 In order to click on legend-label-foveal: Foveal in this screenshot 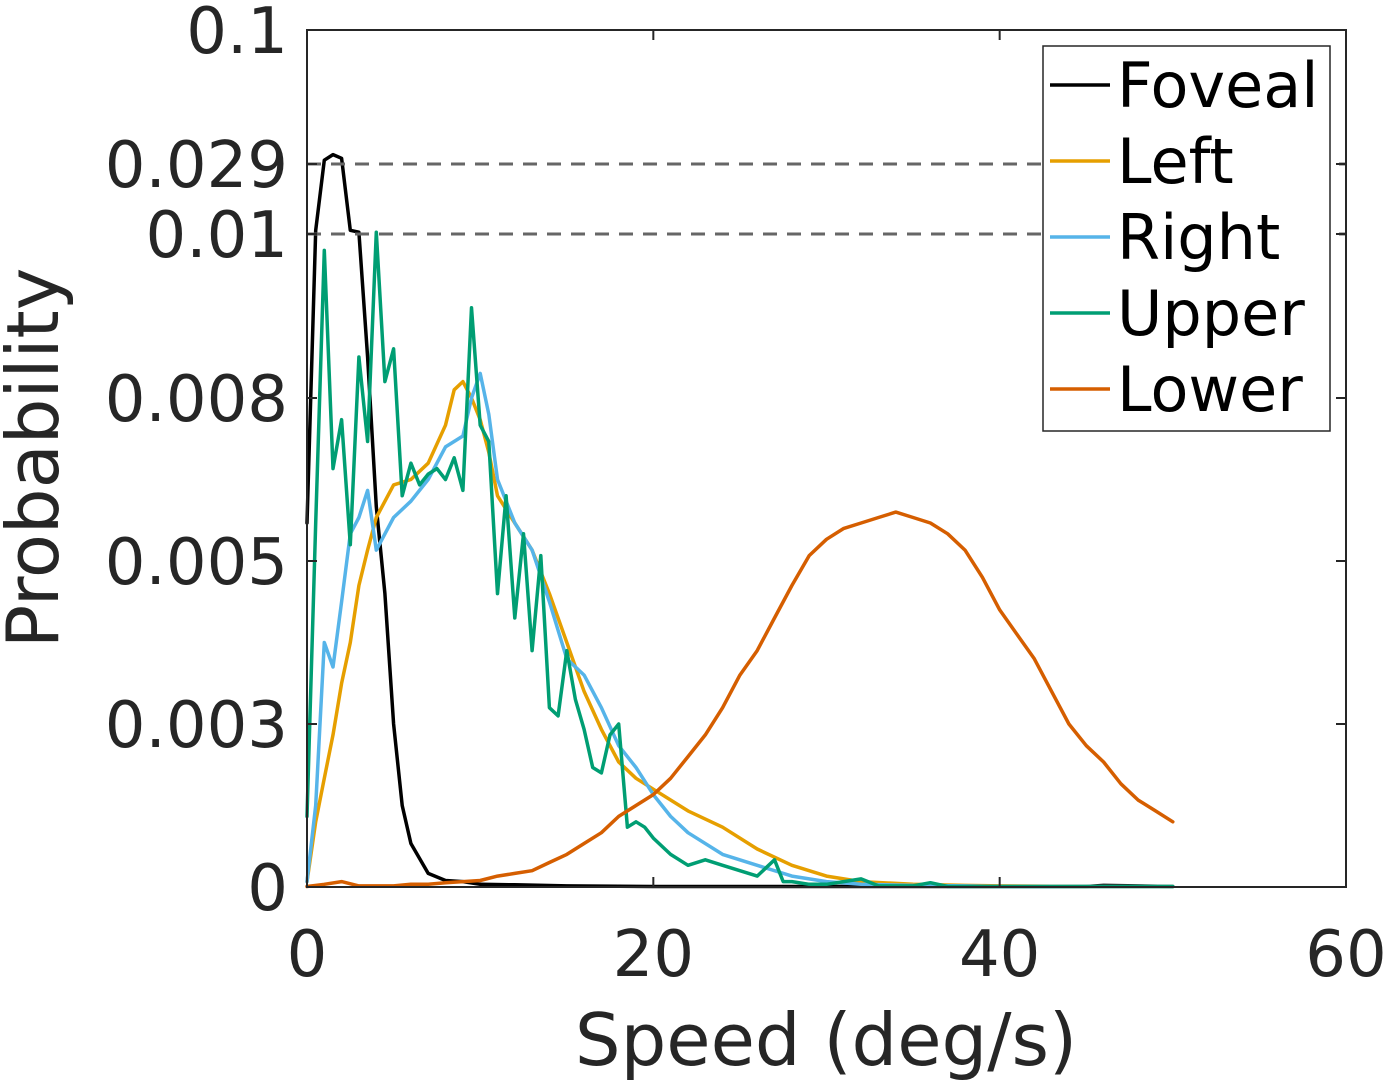, I will do `click(1217, 85)`.